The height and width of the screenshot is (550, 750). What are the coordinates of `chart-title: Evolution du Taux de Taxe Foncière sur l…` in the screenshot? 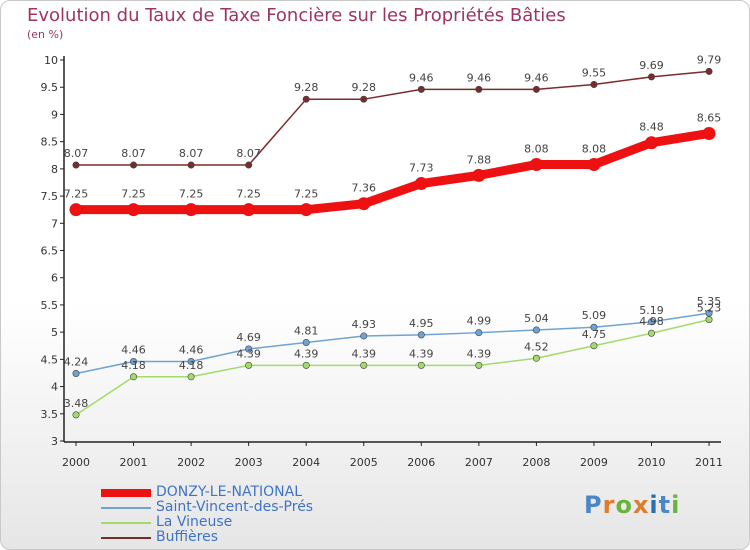 It's located at (296, 15).